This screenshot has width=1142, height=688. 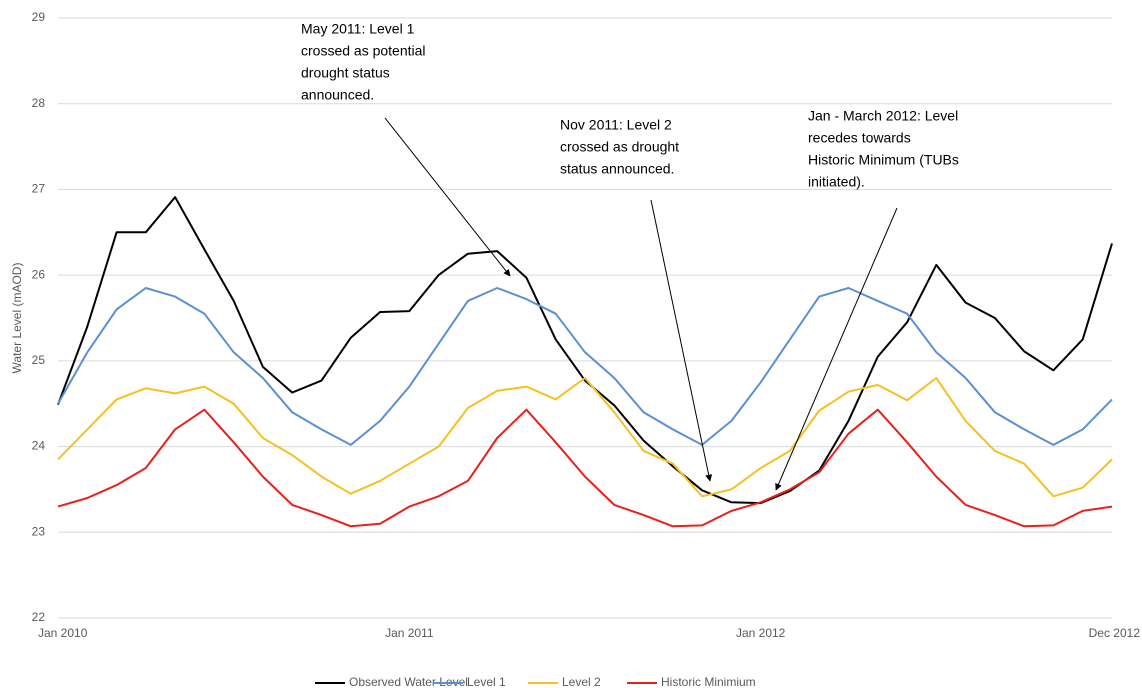 I want to click on annotation-text: crossed as potential, so click(x=363, y=51).